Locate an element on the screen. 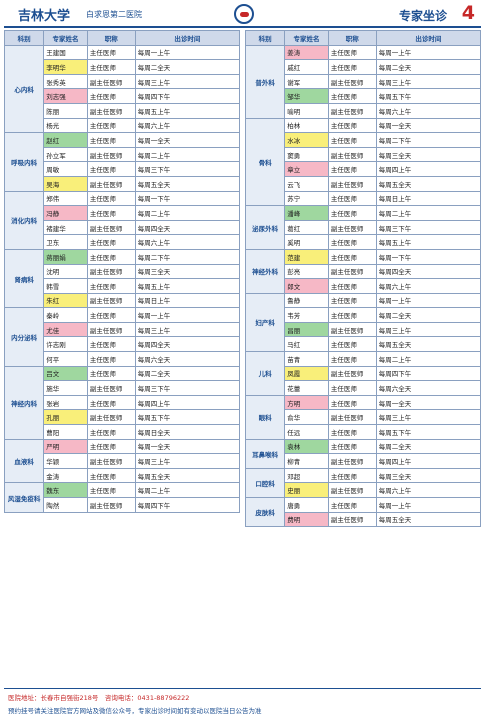 The height and width of the screenshot is (719, 485). doctor-row: 普外科 姜涛 主任医师 每周一上午 is located at coordinates (363, 81).